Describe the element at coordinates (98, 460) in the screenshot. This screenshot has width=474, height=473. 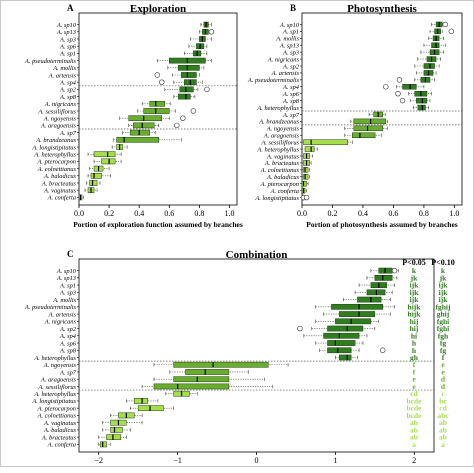
I see `x-tick-label: −2` at that location.